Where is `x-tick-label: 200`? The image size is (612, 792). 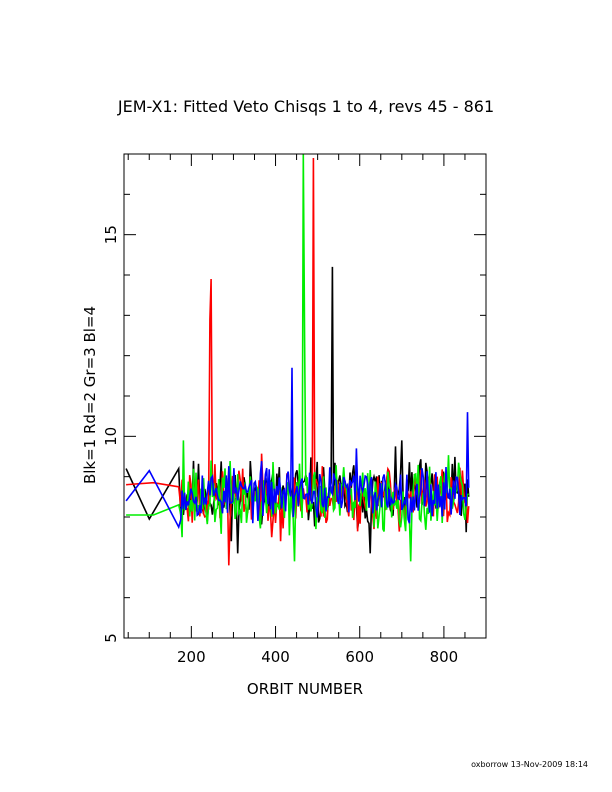
x-tick-label: 200 is located at coordinates (191, 657).